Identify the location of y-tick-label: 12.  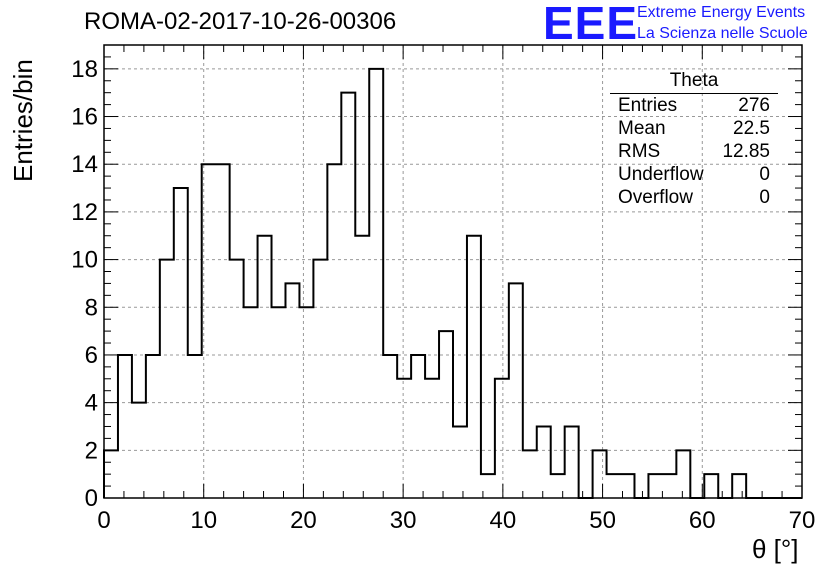
(84, 212).